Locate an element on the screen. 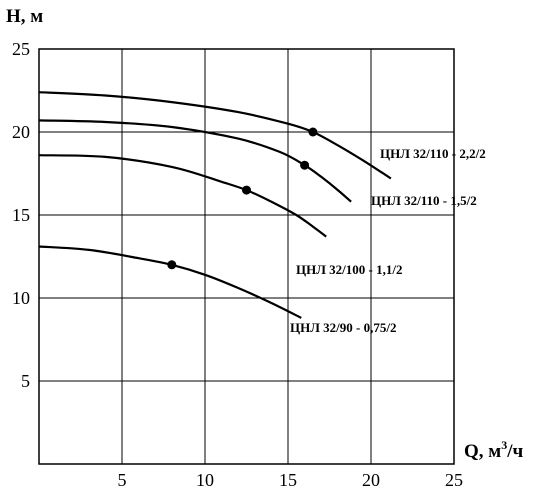 The height and width of the screenshot is (496, 544). x-tick-label: 20 is located at coordinates (371, 480).